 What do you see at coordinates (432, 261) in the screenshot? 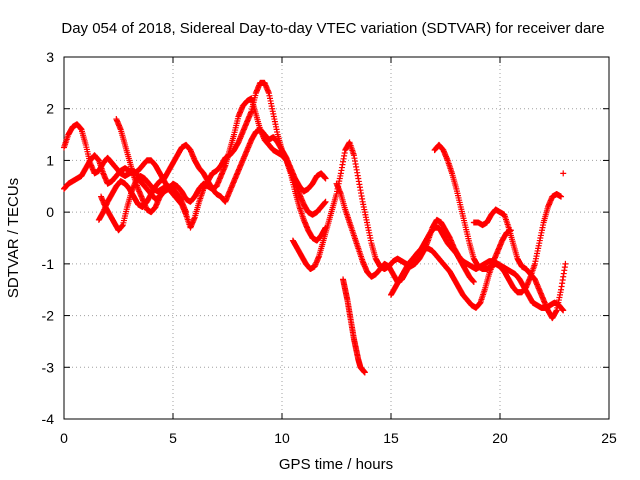
I see `series-arc11` at bounding box center [432, 261].